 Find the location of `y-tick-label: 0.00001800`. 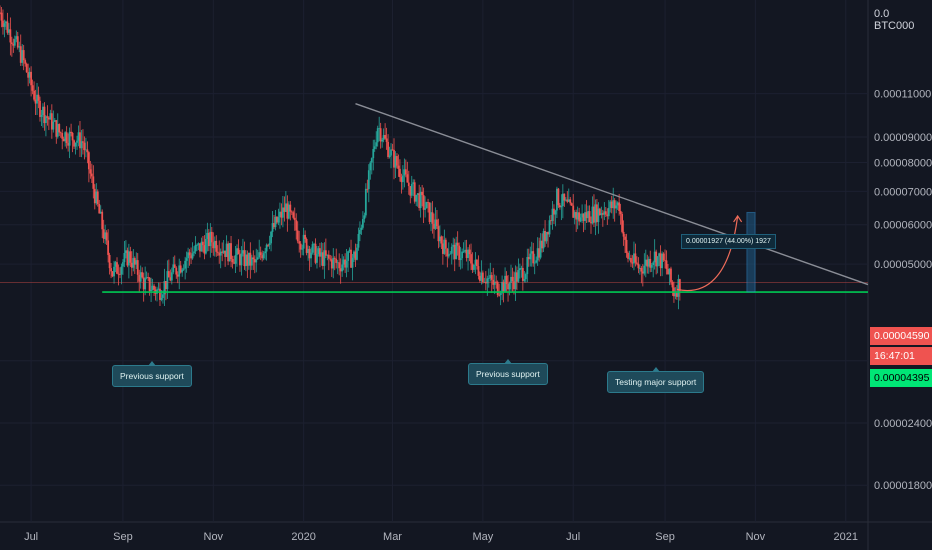

y-tick-label: 0.00001800 is located at coordinates (903, 486).